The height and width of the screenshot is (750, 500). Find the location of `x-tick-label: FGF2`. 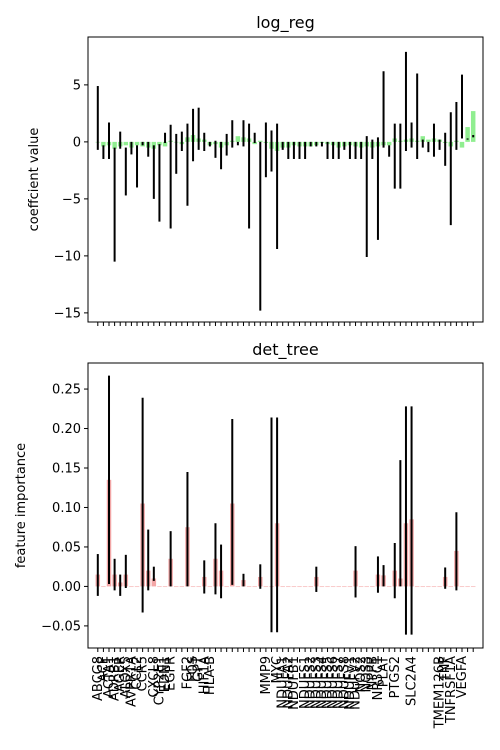

x-tick-label: FGF2 is located at coordinates (187, 672).